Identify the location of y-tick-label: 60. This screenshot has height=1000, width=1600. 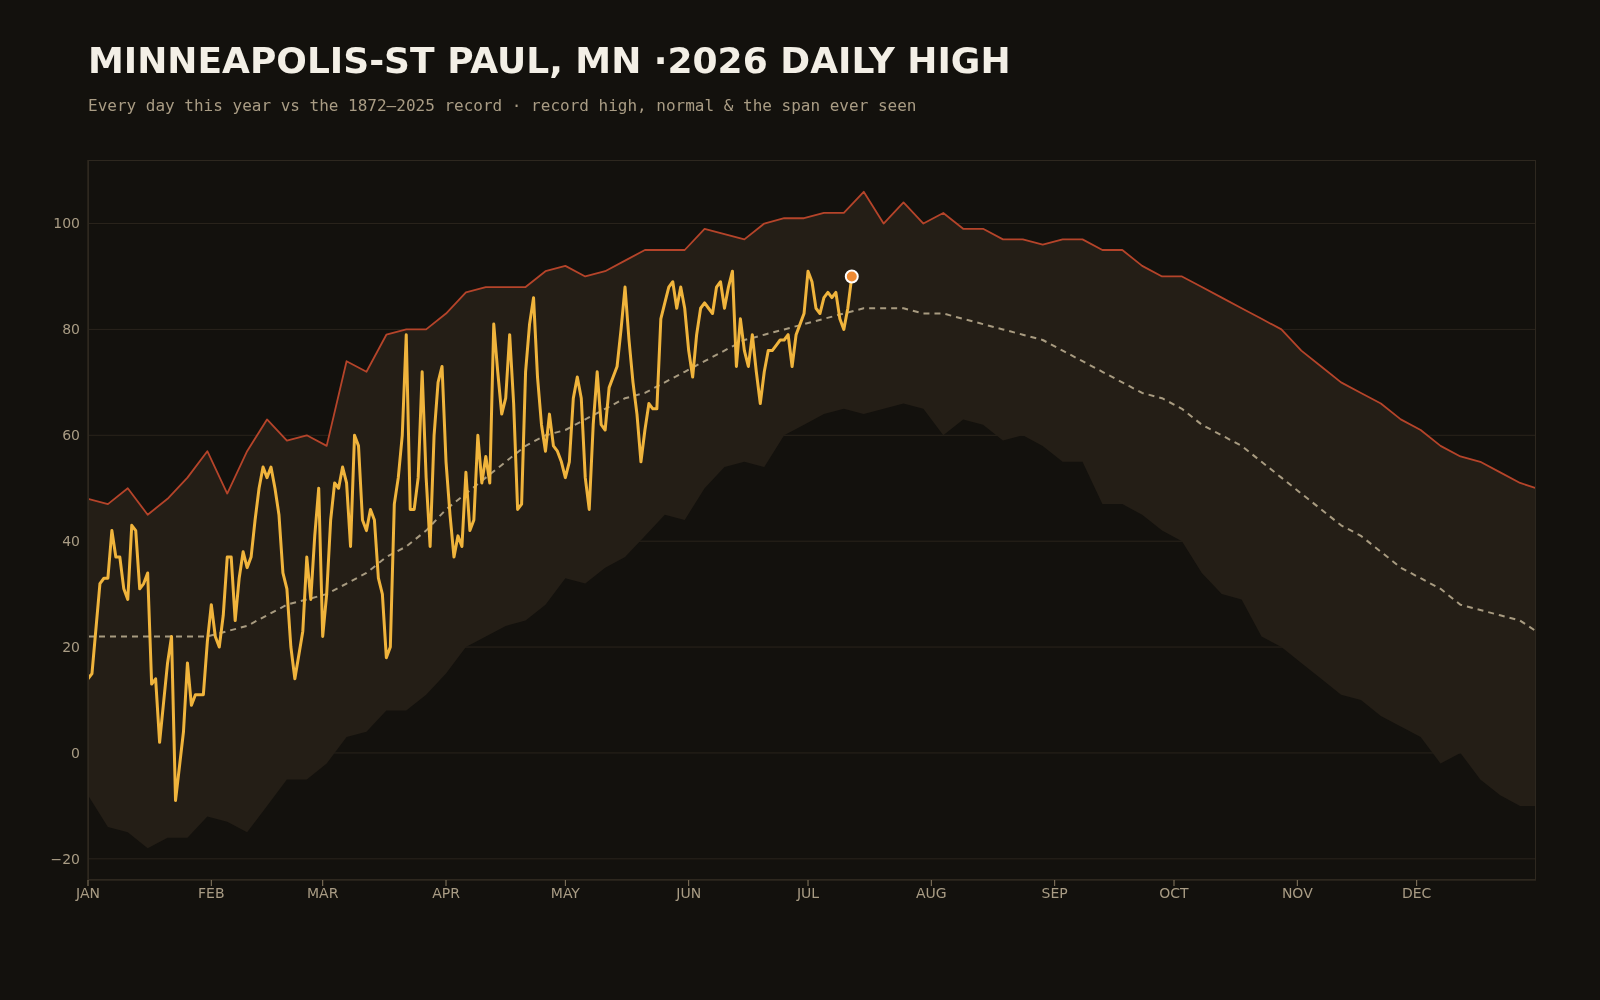
(71, 435).